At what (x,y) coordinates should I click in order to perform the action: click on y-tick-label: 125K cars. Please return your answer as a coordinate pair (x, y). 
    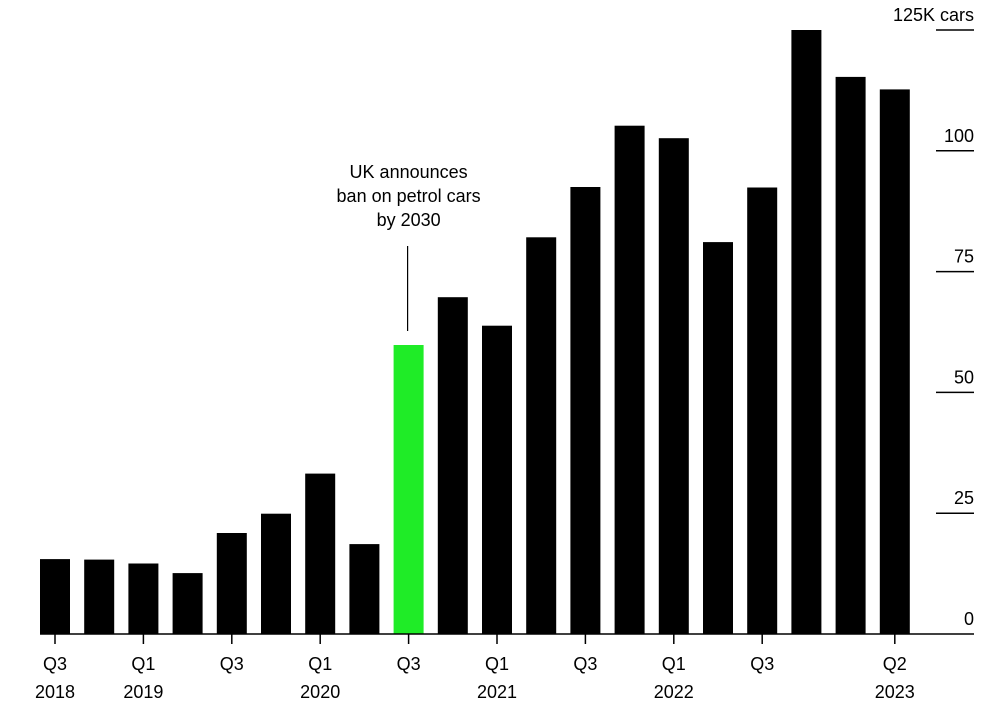
    Looking at the image, I should click on (933, 15).